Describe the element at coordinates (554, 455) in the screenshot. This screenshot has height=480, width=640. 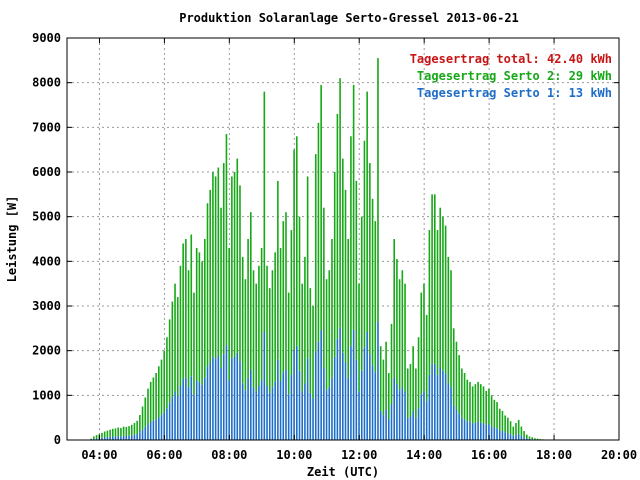
I see `x-tick-label: 18:00` at that location.